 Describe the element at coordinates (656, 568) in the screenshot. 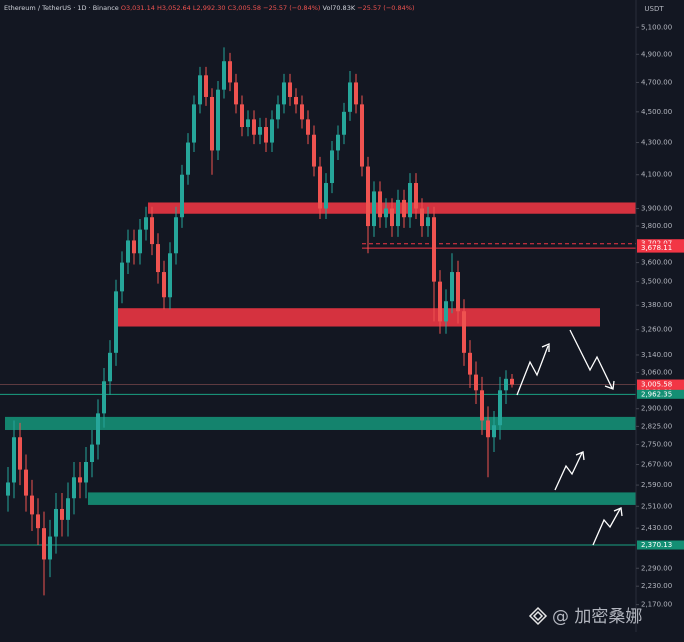

I see `y-tick-label: 2,290.00` at that location.